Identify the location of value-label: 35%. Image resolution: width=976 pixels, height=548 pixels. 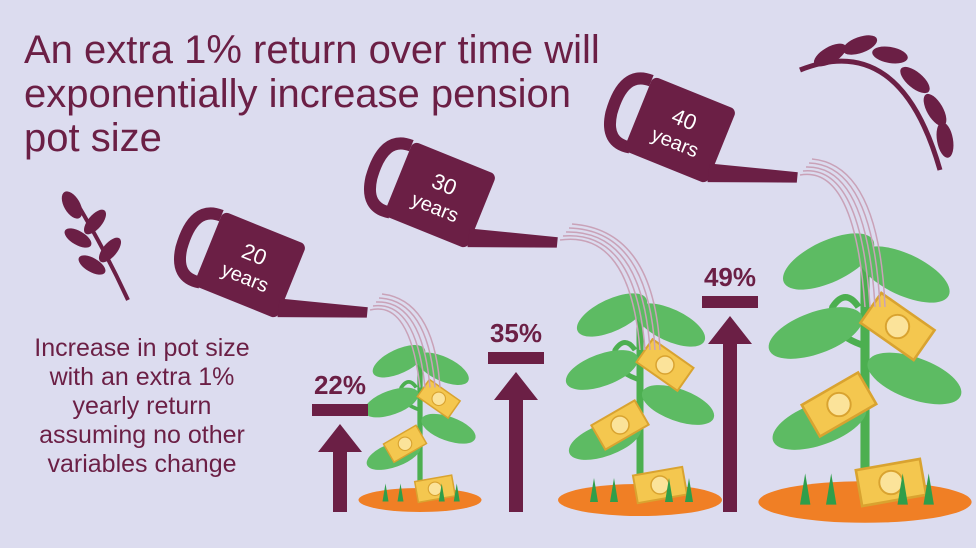
(516, 333).